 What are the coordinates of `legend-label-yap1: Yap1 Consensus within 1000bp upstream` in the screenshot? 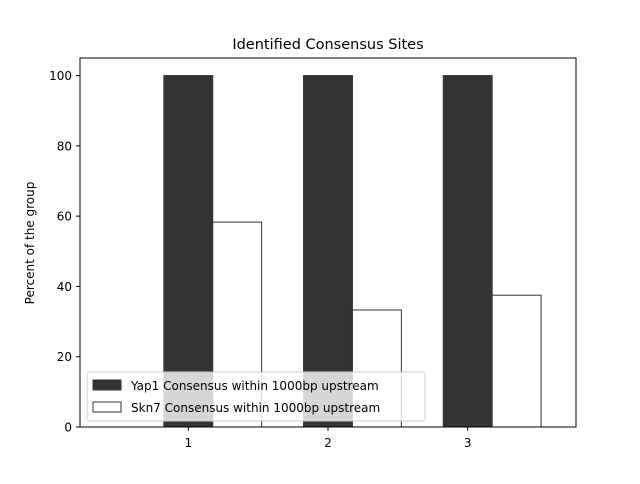 It's located at (254, 386).